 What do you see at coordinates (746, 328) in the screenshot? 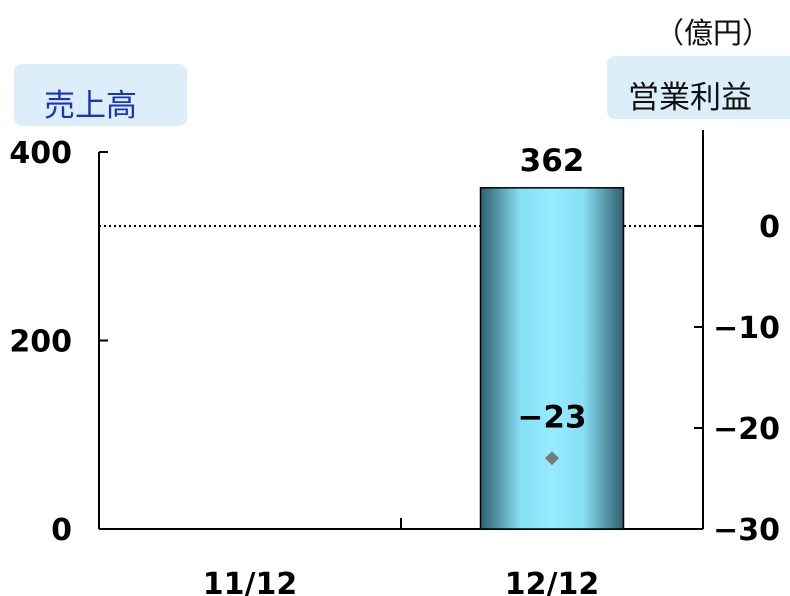
I see `right-tick-label: −10` at bounding box center [746, 328].